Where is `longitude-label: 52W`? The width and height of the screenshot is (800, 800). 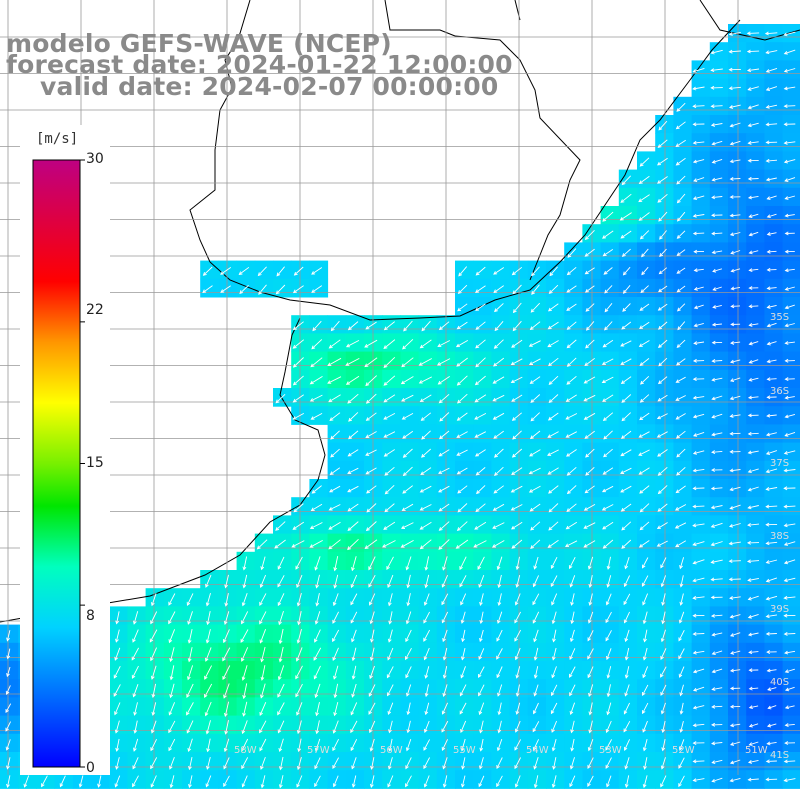 longitude-label: 52W is located at coordinates (683, 750).